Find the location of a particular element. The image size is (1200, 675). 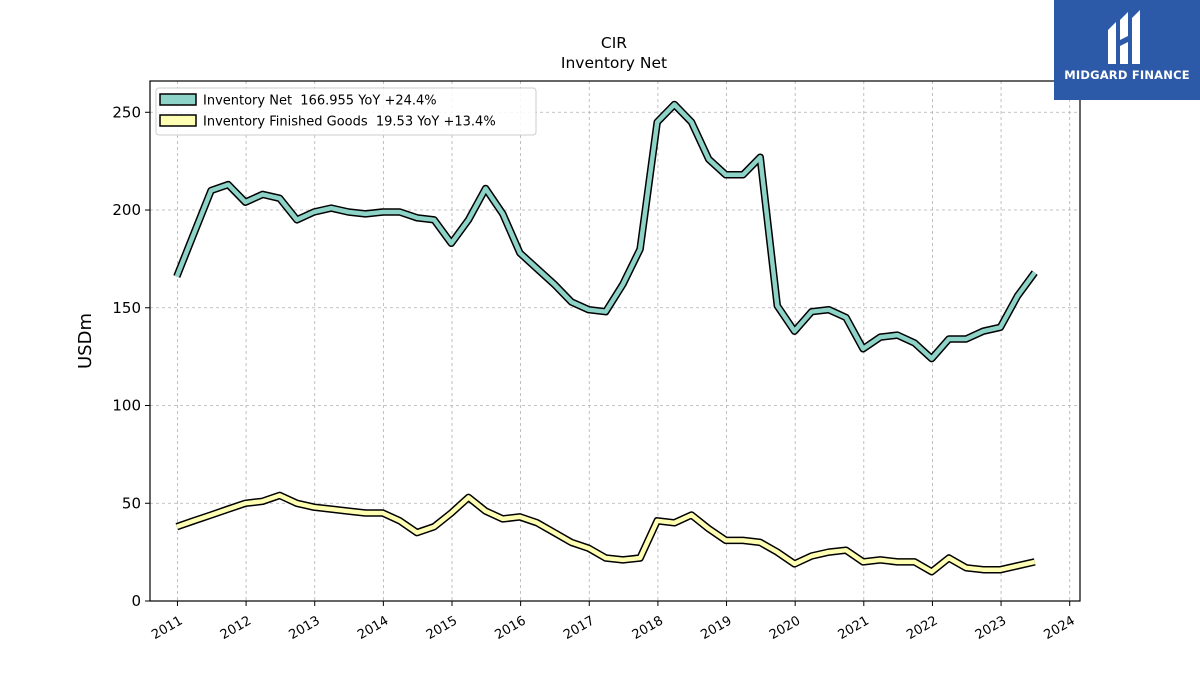

x-tick-label: 2014 is located at coordinates (373, 628).